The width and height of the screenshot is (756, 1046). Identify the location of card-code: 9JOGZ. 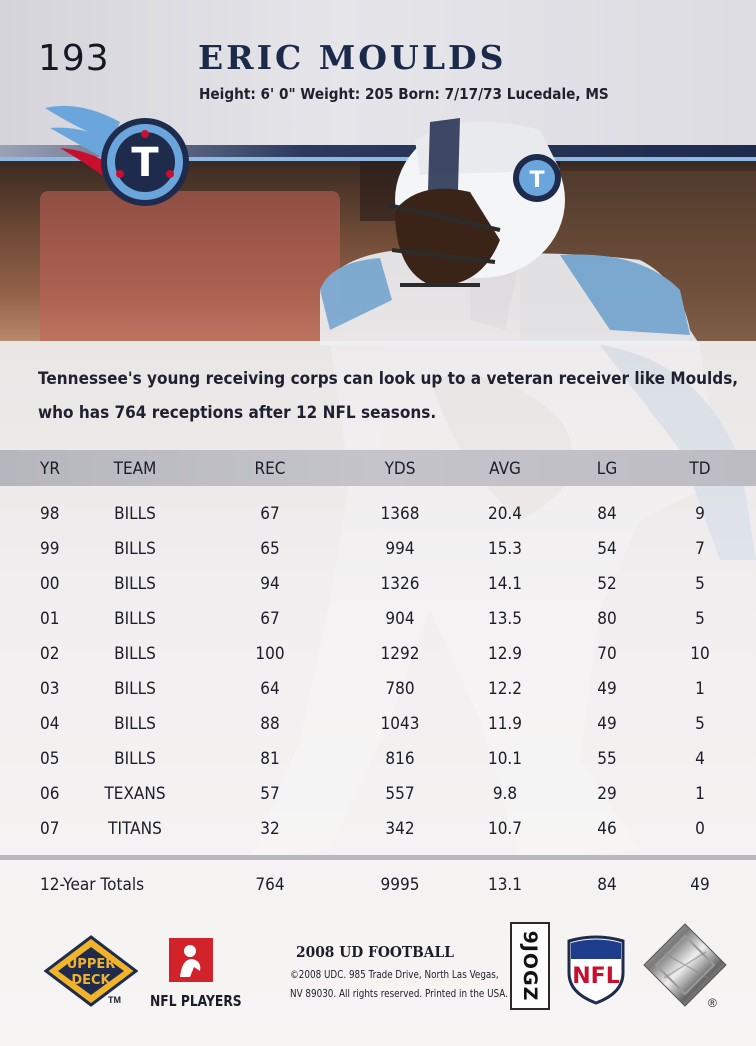
(530, 966).